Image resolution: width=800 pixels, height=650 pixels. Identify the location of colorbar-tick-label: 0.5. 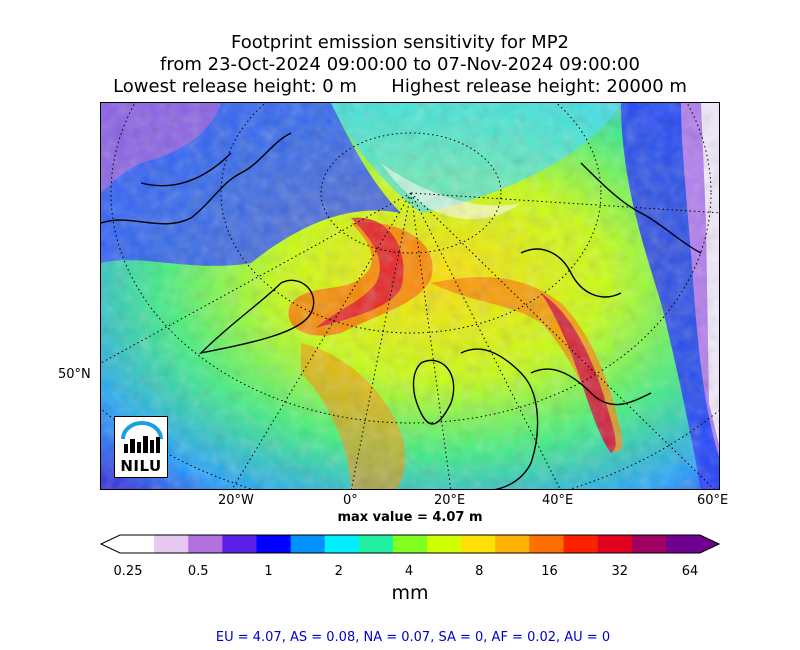
(198, 571).